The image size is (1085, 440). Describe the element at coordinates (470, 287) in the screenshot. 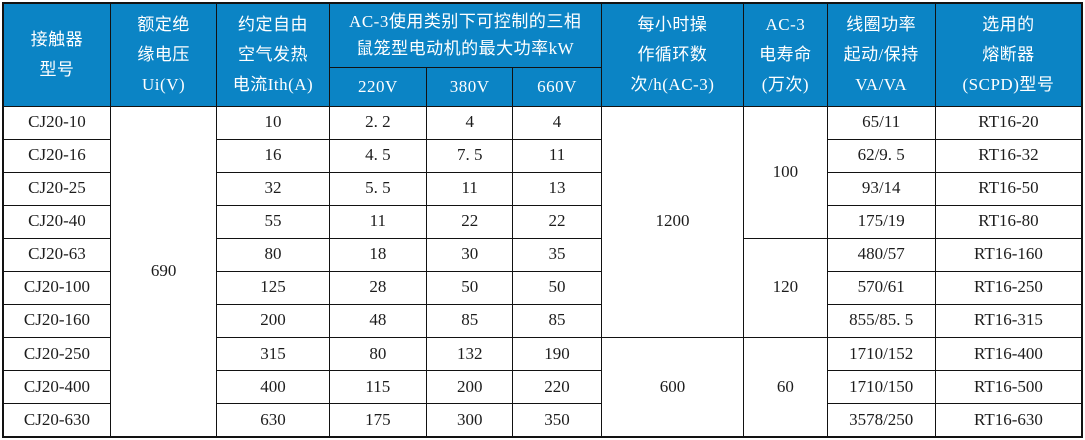

I see `cell-kw-380v: 50` at that location.